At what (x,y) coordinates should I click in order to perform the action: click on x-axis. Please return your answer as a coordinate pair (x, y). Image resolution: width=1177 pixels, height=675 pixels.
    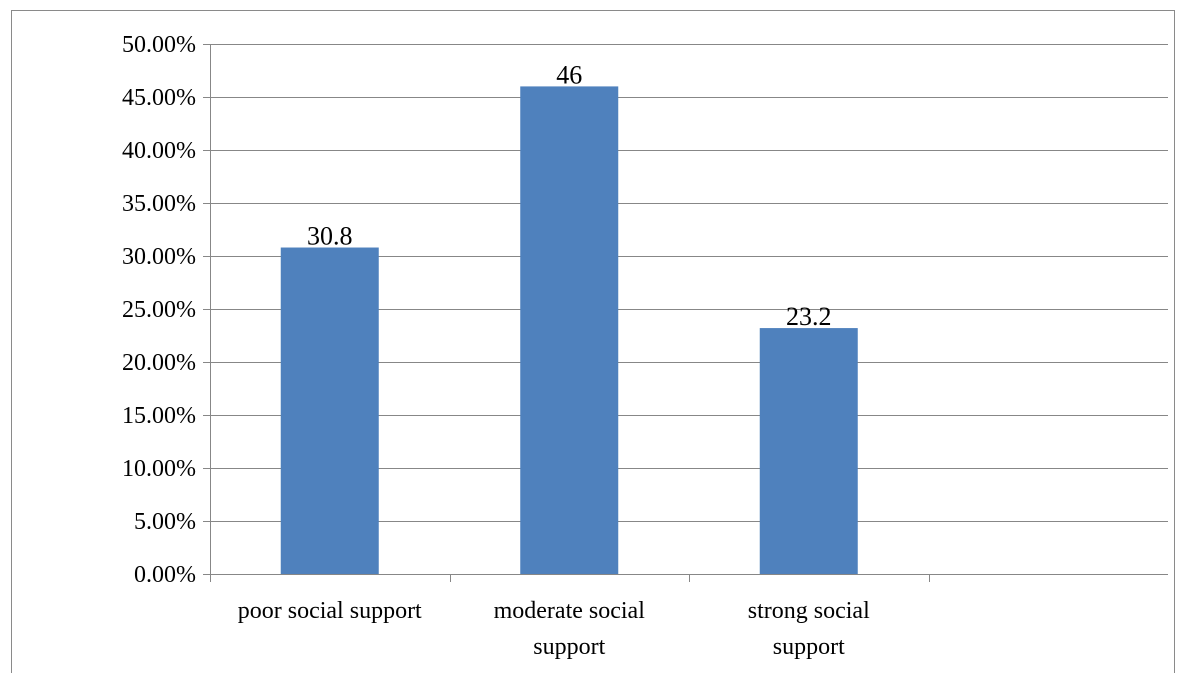
    Looking at the image, I should click on (689, 578).